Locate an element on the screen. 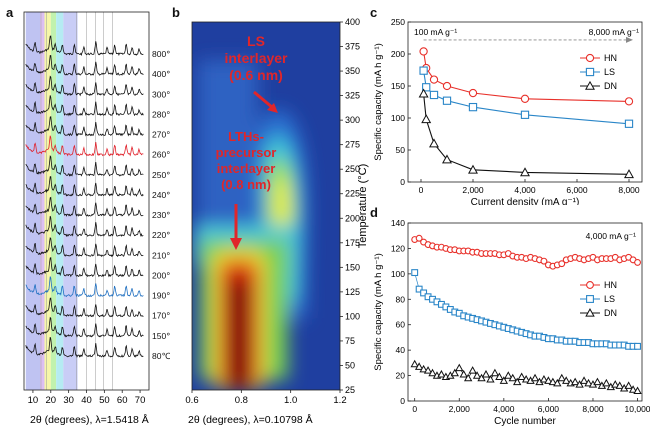 The width and height of the screenshot is (650, 430). annotation-ls-interlayer: LS interlayer (0.6 nm) is located at coordinates (256, 58).